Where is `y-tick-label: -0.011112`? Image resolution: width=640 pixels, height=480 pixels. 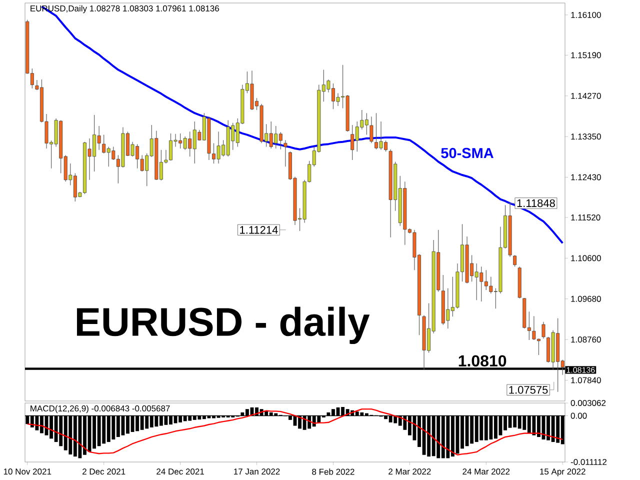
y-tick-label: -0.011112 is located at coordinates (588, 462).